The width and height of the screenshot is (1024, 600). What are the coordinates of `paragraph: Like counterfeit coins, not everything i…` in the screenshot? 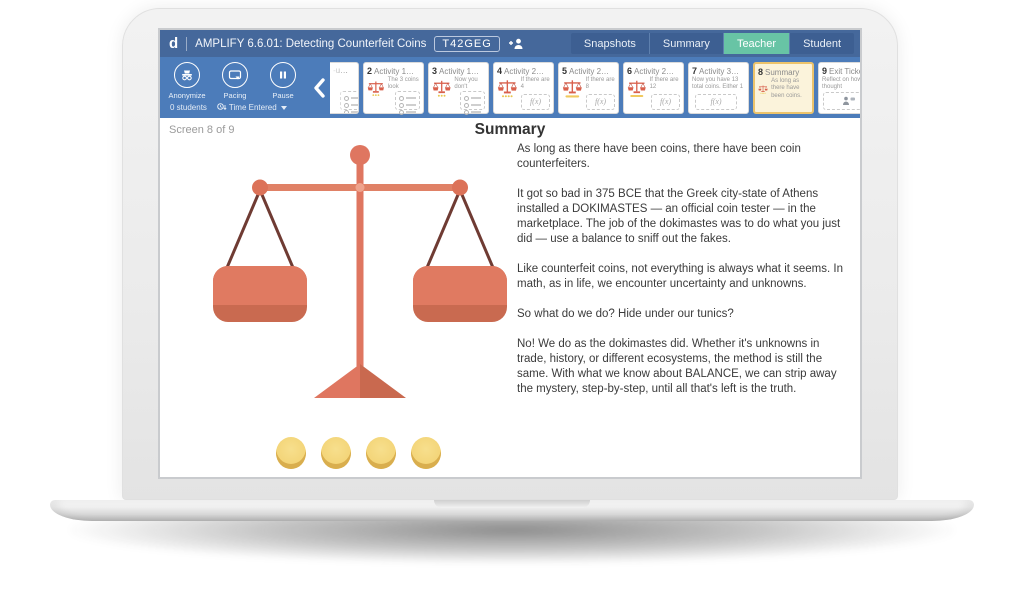 It's located at (680, 276).